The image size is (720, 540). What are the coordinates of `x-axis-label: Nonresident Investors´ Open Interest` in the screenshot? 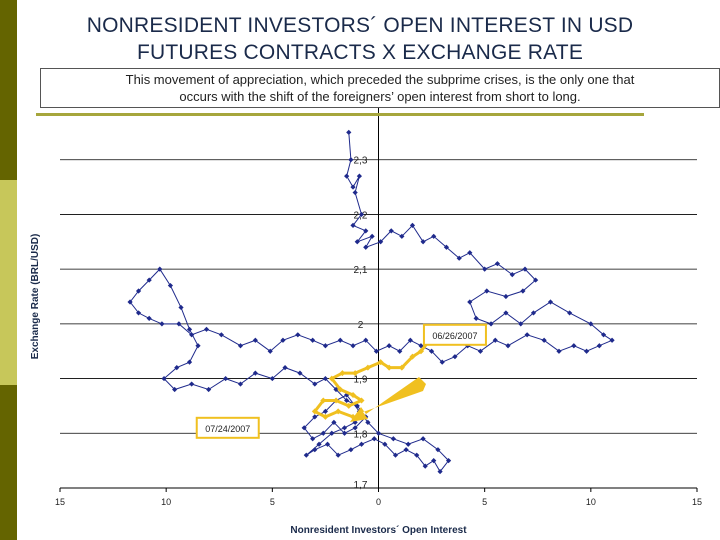 It's located at (378, 530).